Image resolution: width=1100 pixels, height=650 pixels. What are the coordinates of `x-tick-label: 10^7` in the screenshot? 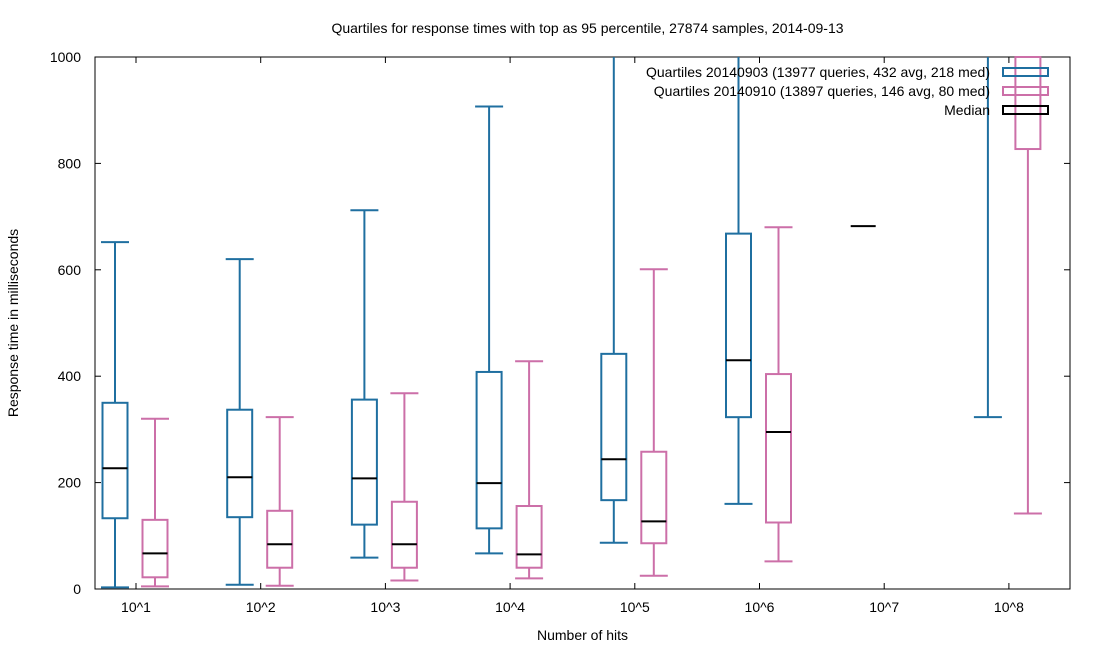 It's located at (884, 607).